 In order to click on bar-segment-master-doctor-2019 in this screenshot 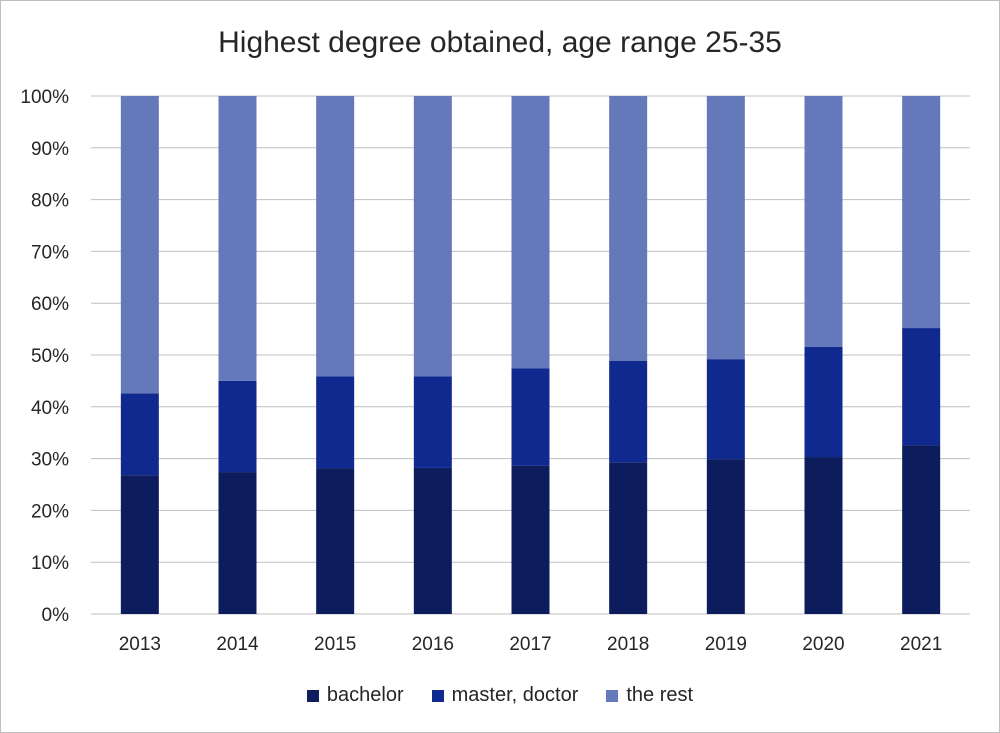, I will do `click(725, 409)`.